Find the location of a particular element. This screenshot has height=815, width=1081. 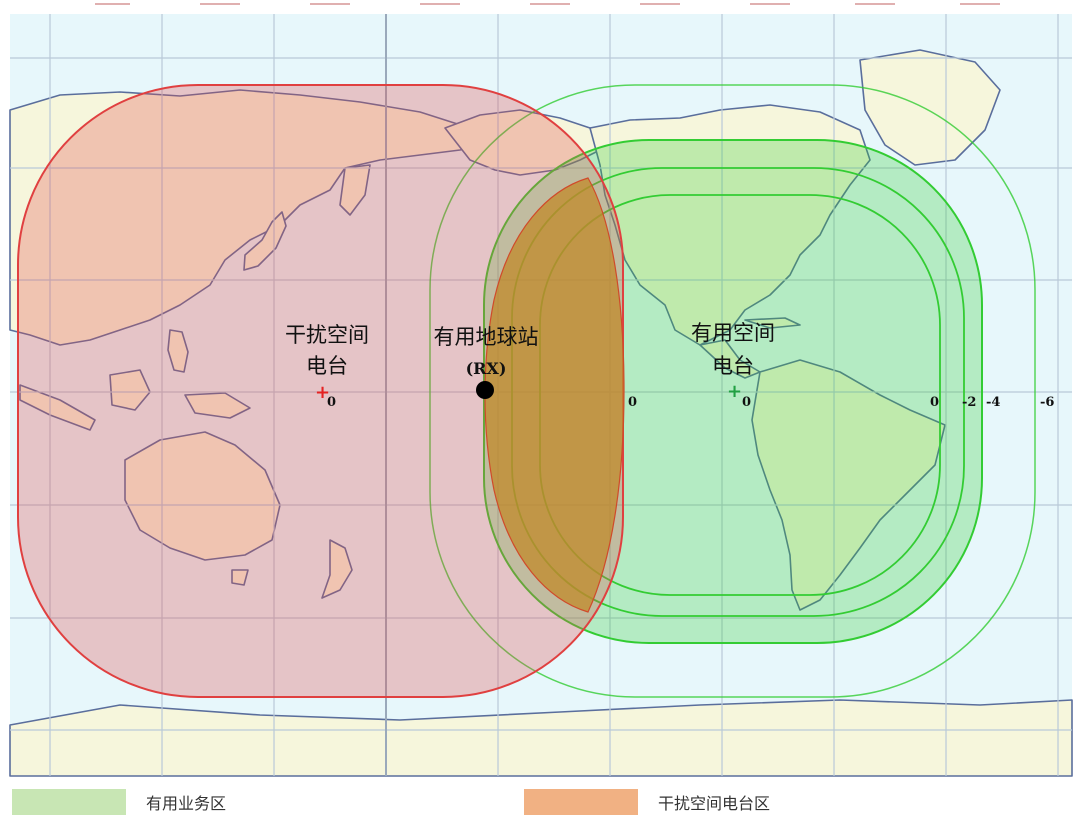

legend-wanted-service-area: 有用业务区 is located at coordinates (119, 802).